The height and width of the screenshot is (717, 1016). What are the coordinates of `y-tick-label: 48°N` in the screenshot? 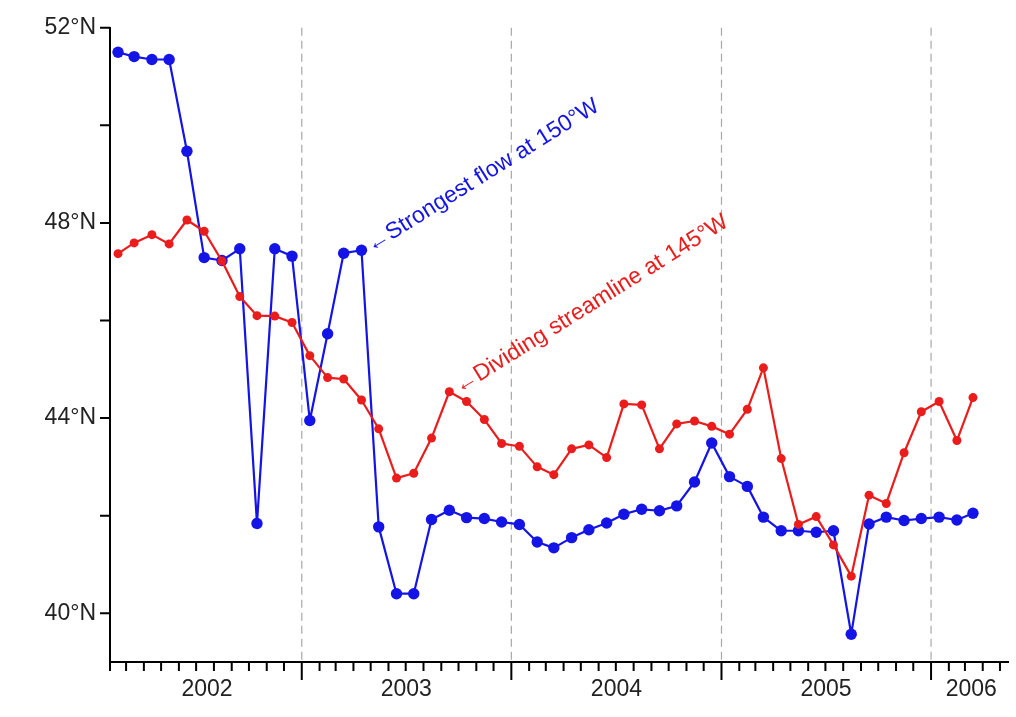 It's located at (70, 221).